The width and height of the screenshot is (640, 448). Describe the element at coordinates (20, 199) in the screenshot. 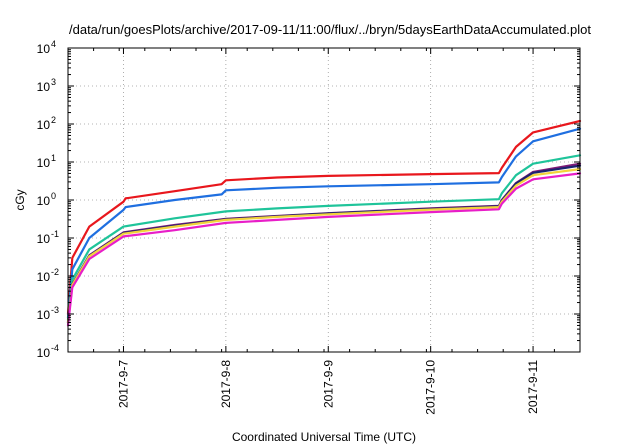

I see `y-axis-label: cGy` at that location.